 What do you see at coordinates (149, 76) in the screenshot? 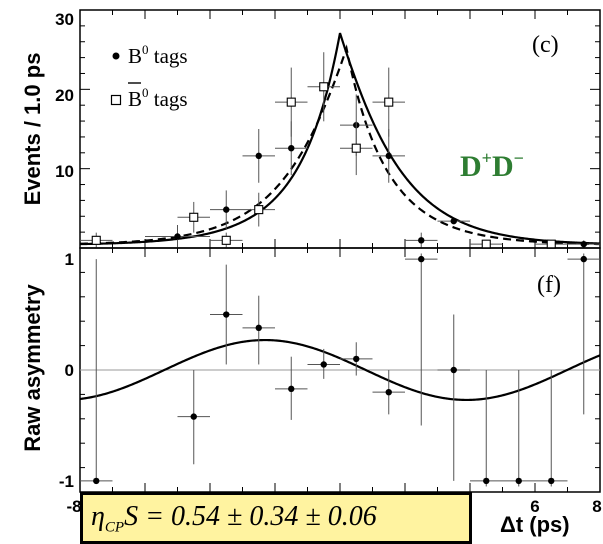
I see `legend: B0 tags B0 tags` at bounding box center [149, 76].